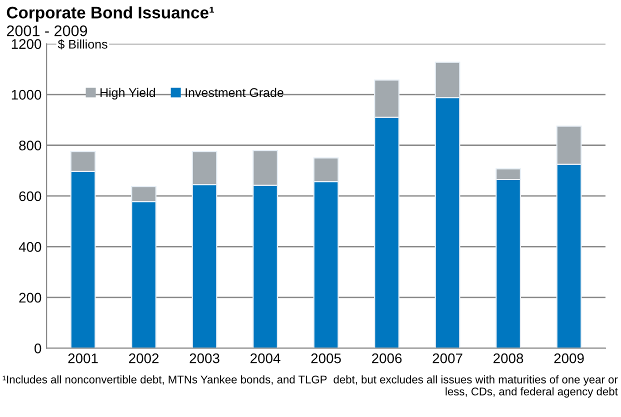  What do you see at coordinates (38, 349) in the screenshot?
I see `y-tick-label: 0` at bounding box center [38, 349].